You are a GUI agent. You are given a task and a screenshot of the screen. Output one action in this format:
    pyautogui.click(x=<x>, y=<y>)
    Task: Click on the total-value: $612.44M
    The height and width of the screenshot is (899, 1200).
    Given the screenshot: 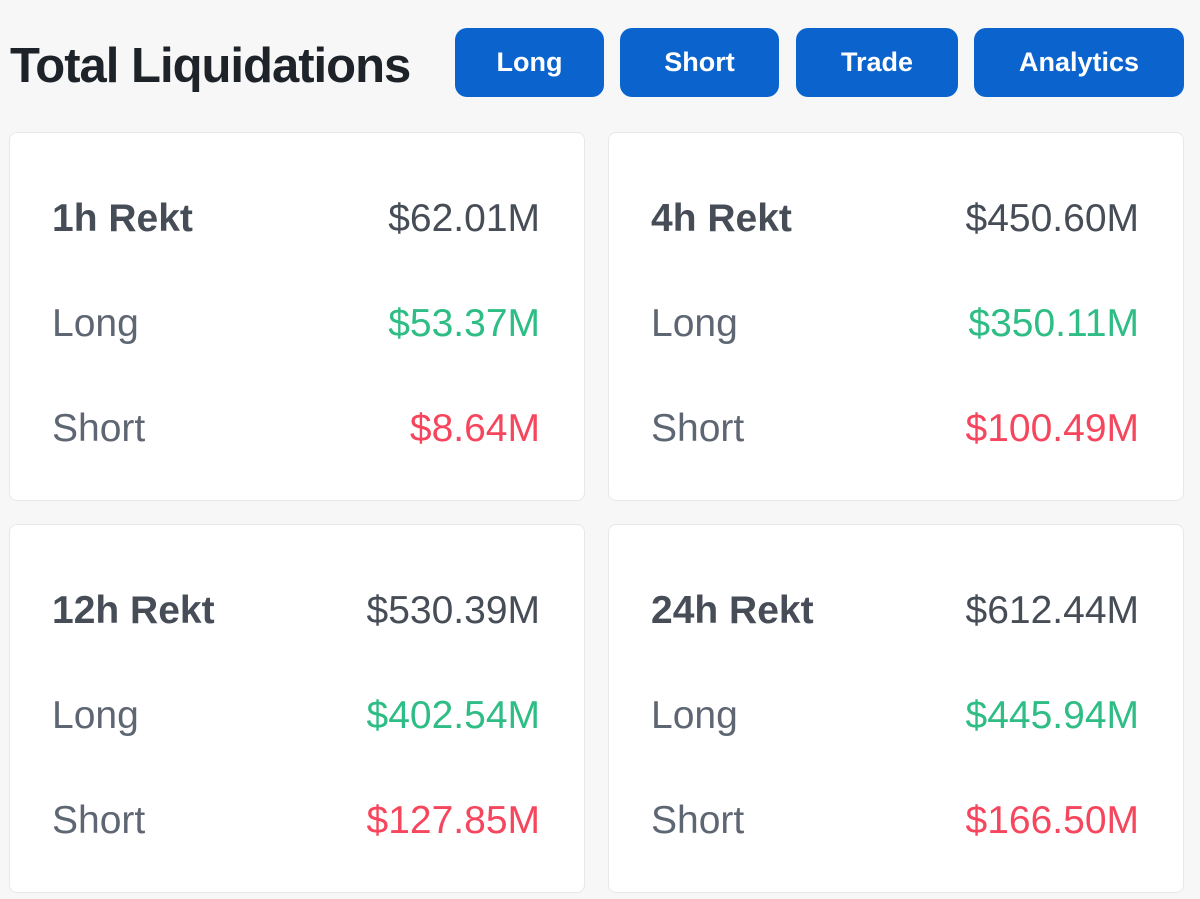 What is the action you would take?
    pyautogui.click(x=1052, y=610)
    